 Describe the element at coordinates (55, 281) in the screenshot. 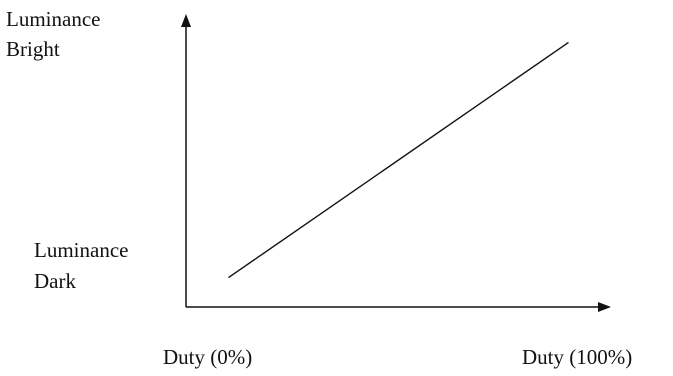

I see `y-axis-bottom-label-line2: Dark` at that location.